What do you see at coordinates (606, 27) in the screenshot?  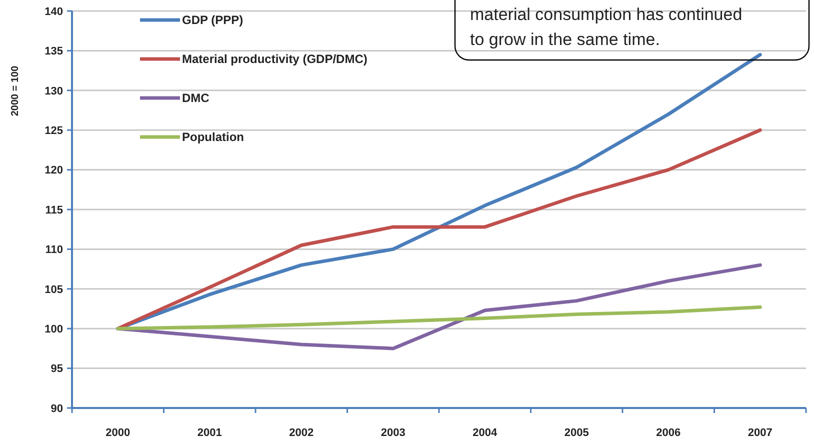 I see `annotation: material consumption has continued to grow in the same time.` at bounding box center [606, 27].